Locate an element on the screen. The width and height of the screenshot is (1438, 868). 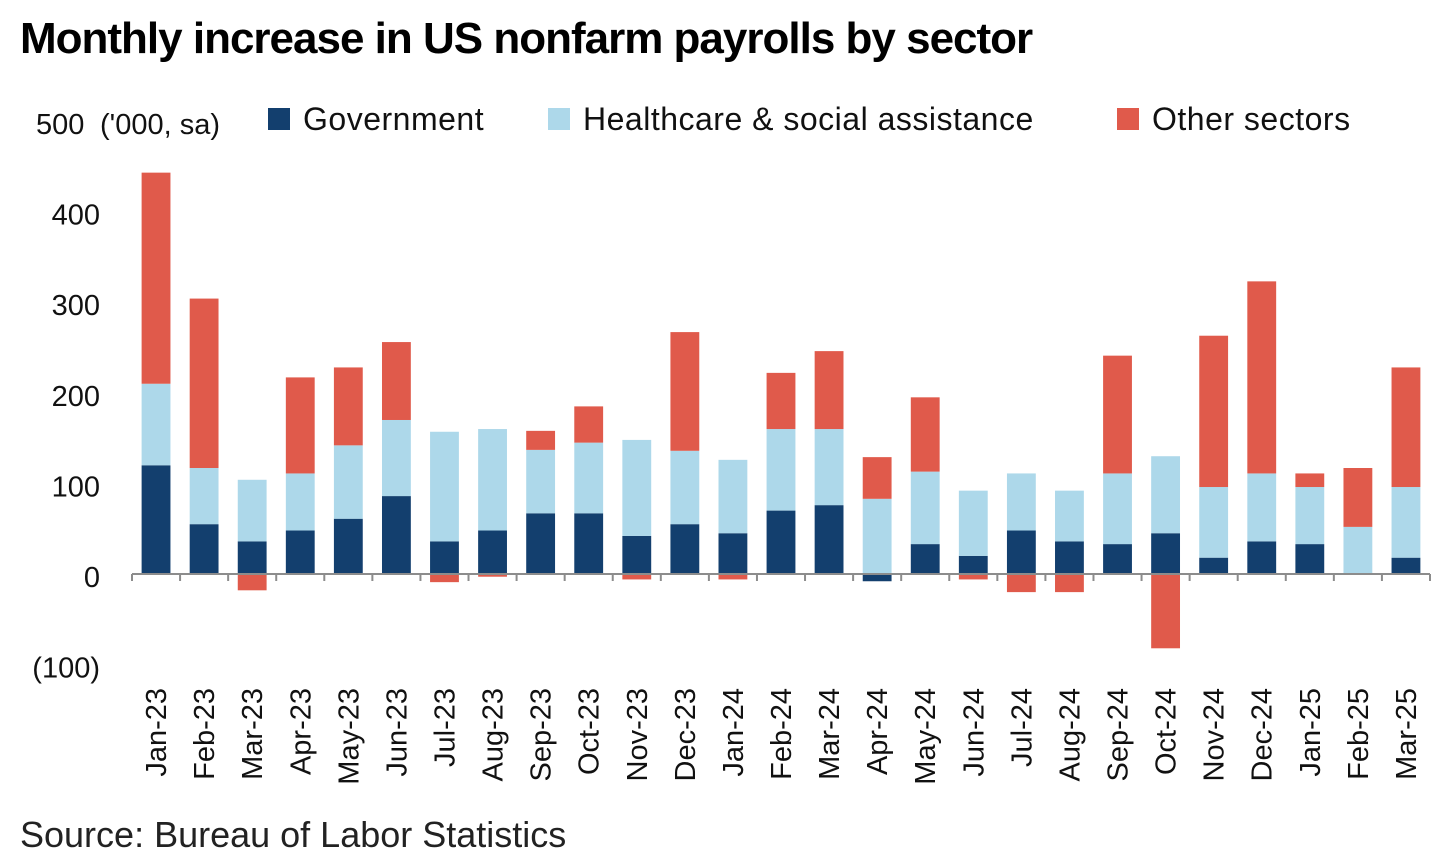
x-tick-label: Nov-24 is located at coordinates (1215, 735).